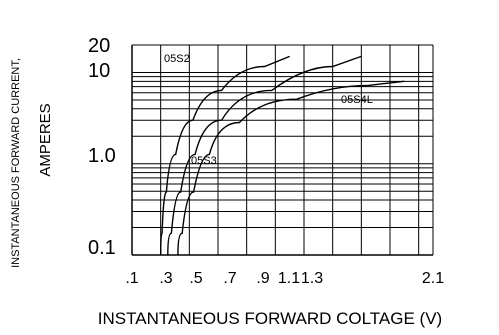 Image resolution: width=499 pixels, height=335 pixels. I want to click on y-tick-label: 10, so click(99, 71).